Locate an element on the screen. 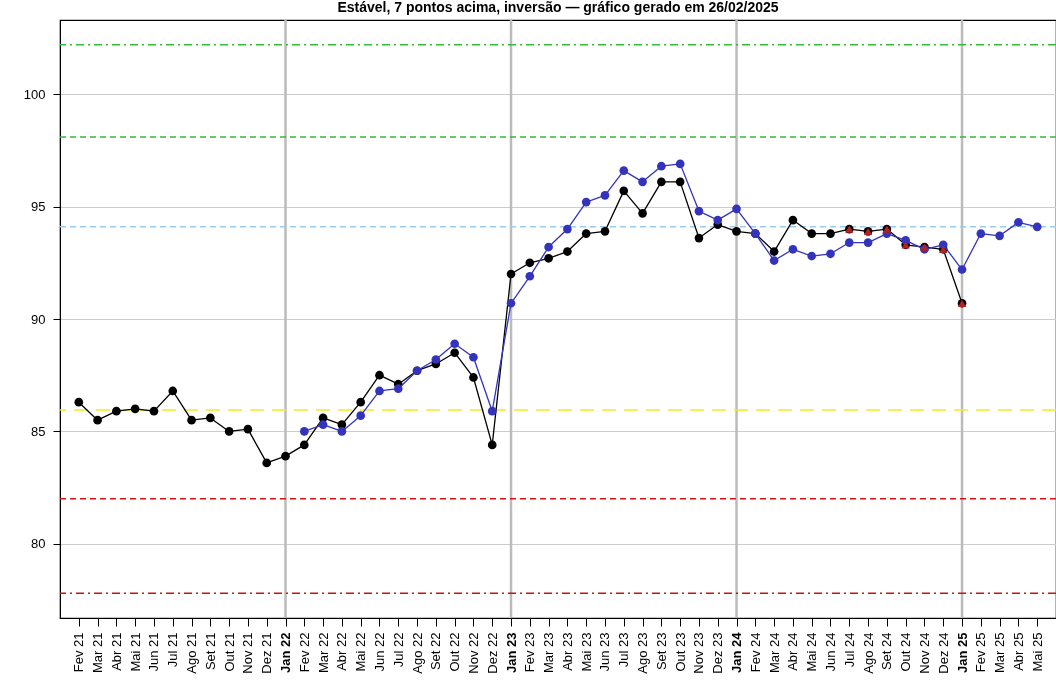 This screenshot has width=1056, height=700. x-tick-label: Jun 23 is located at coordinates (605, 652).